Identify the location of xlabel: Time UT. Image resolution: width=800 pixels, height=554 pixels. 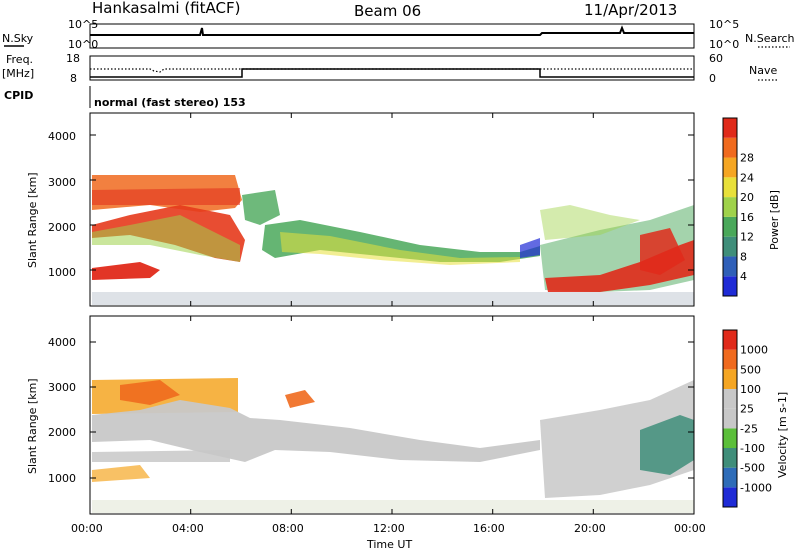
(389, 544).